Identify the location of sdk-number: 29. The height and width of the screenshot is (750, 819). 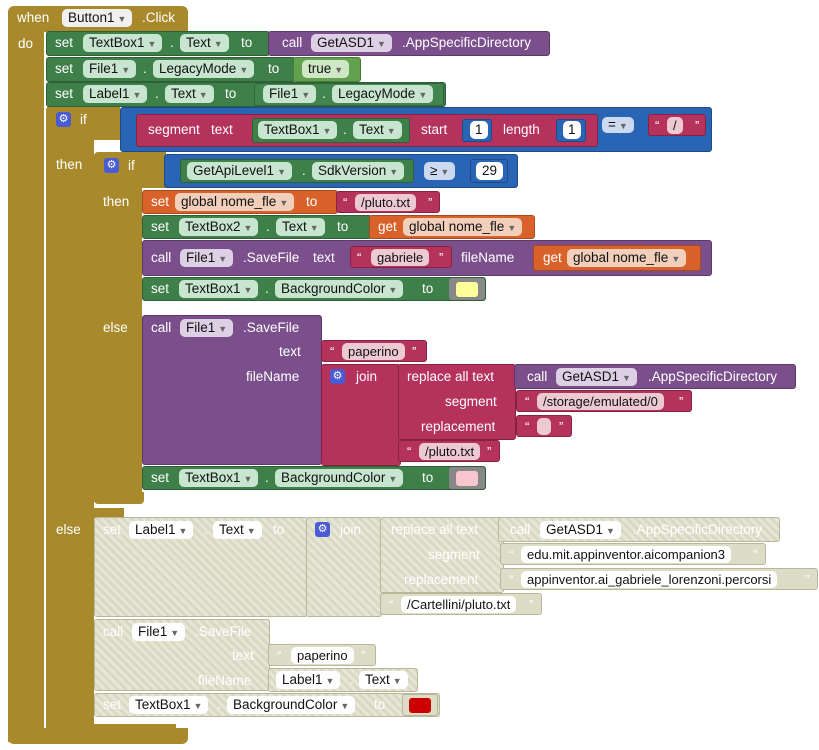
(490, 171).